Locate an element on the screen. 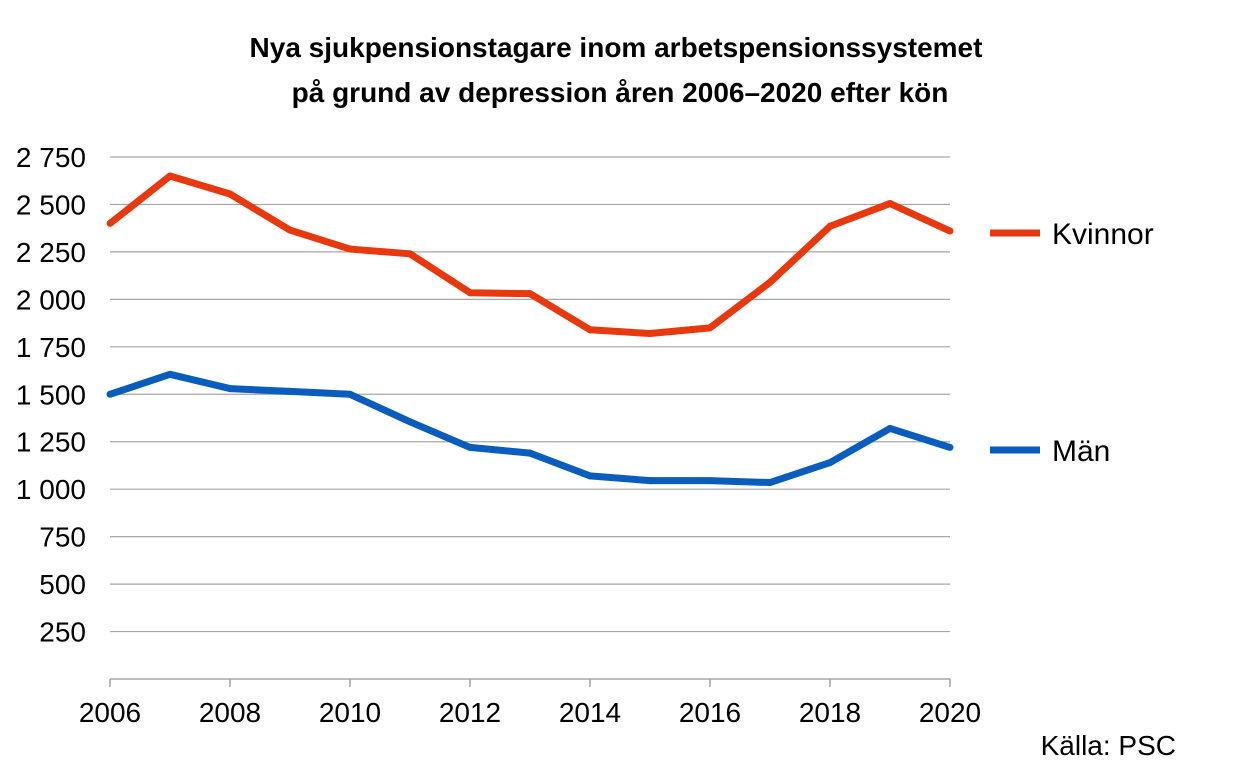  x-tick-label: 2012 is located at coordinates (470, 712).